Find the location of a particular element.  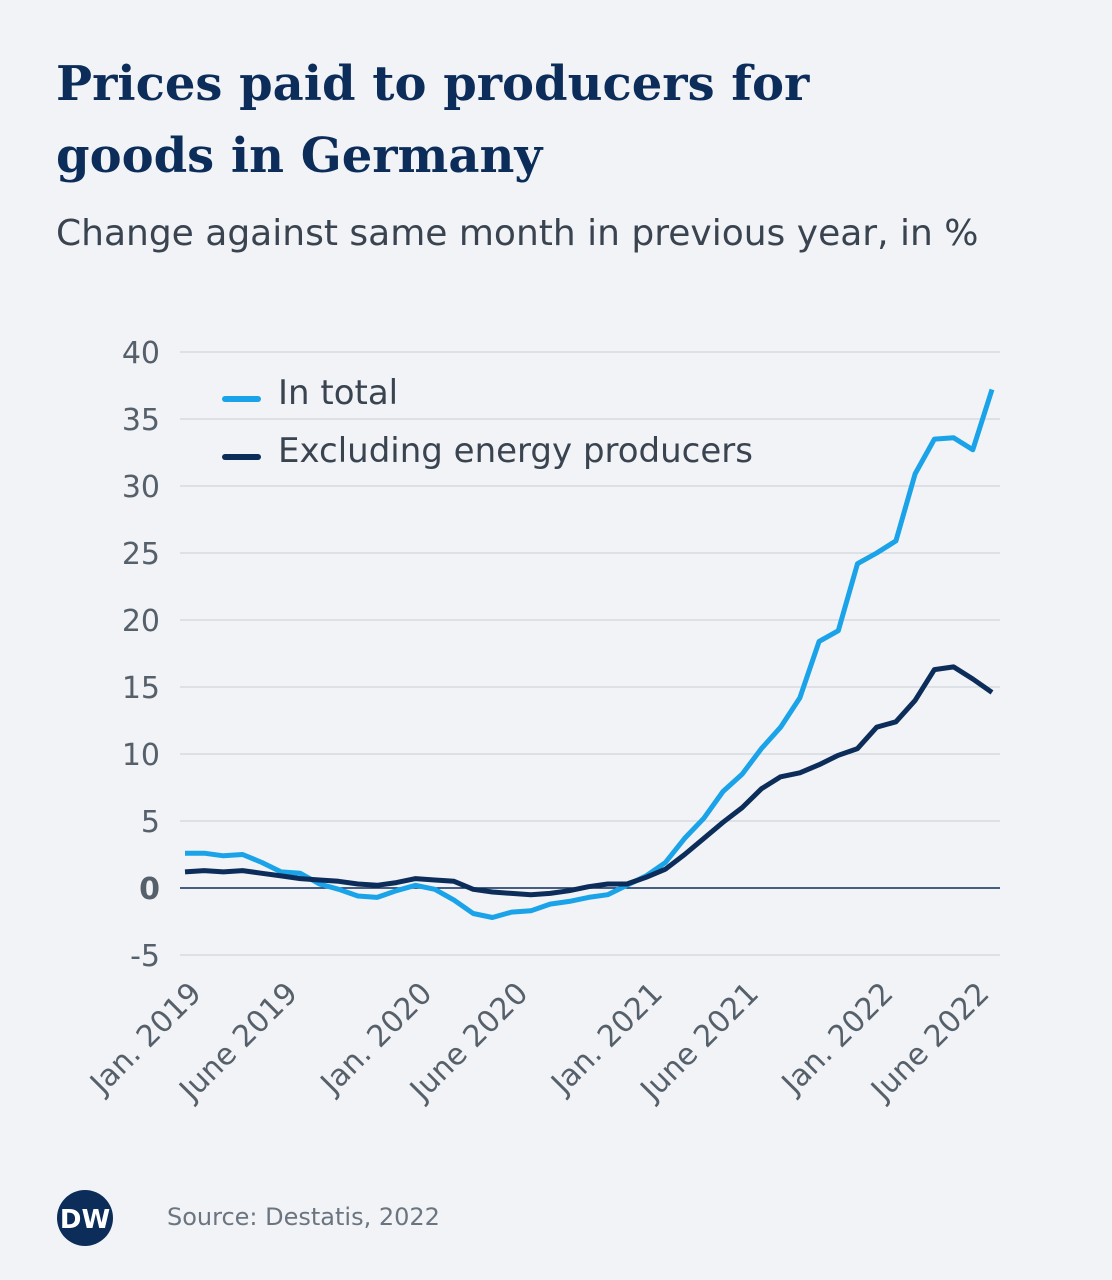

y-tick-label: 25 is located at coordinates (141, 554).